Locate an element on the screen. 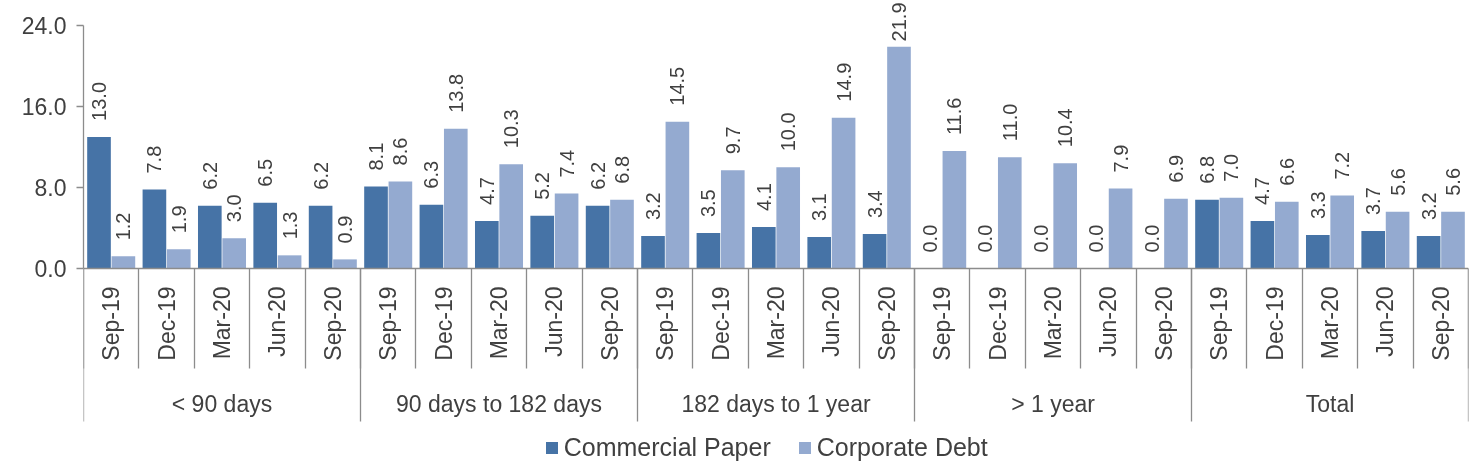  text: Total is located at coordinates (1330, 403).